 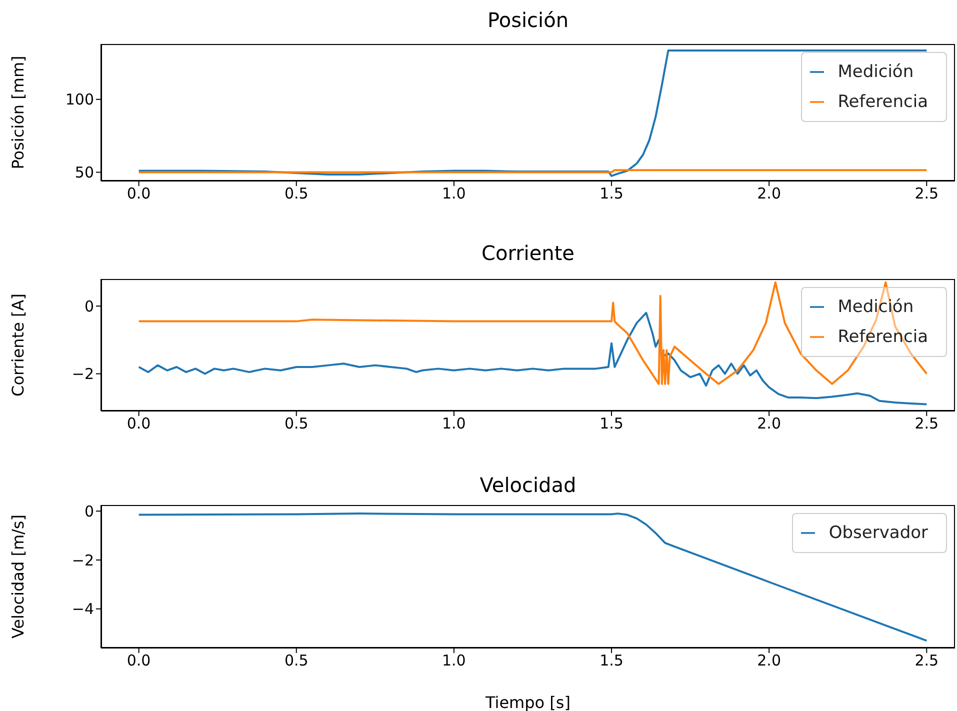 What do you see at coordinates (528, 253) in the screenshot?
I see `chart-title: Corriente` at bounding box center [528, 253].